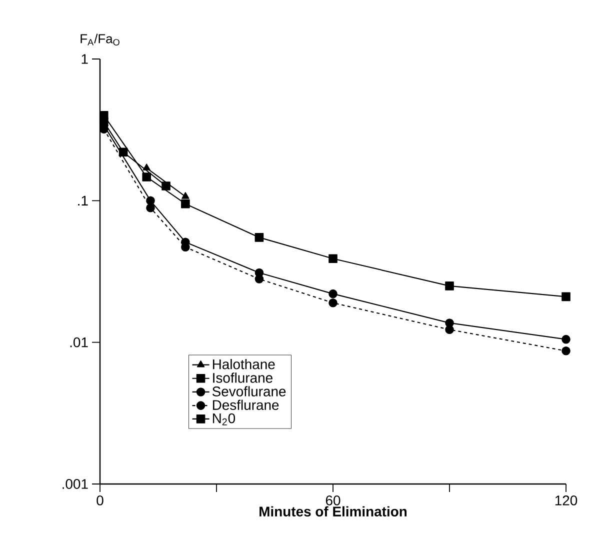  What do you see at coordinates (224, 419) in the screenshot?
I see `legend-label: N$_{2}$0` at bounding box center [224, 419].